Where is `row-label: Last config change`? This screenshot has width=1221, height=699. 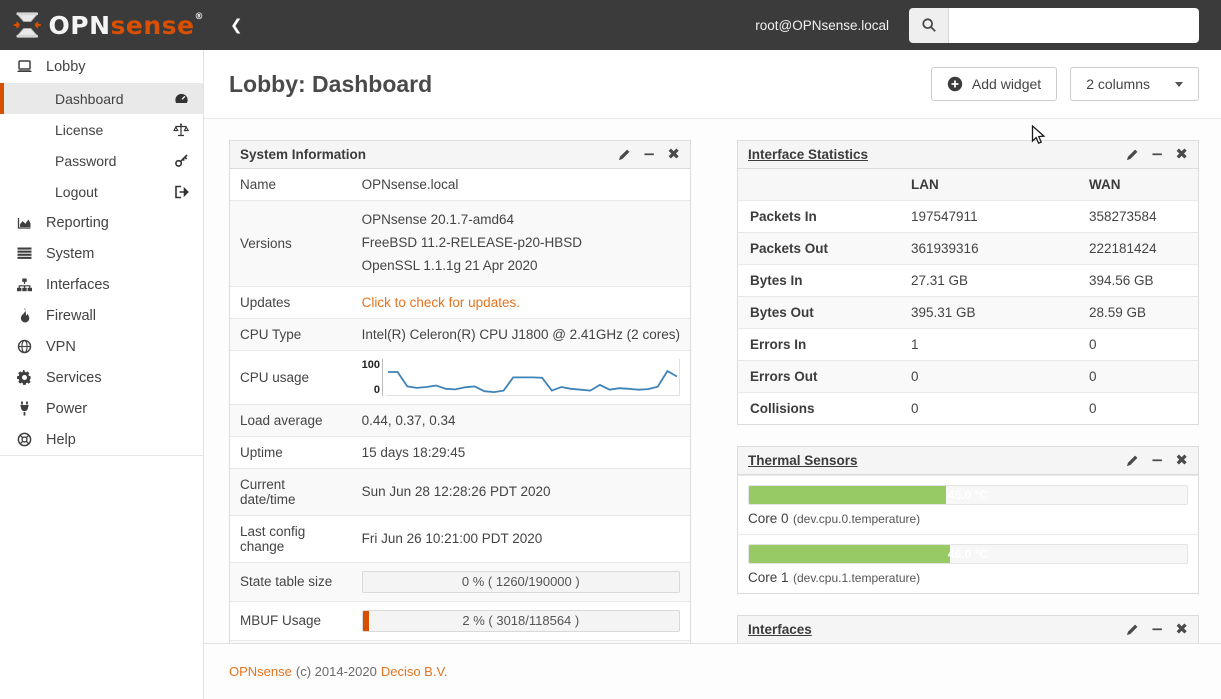 row-label: Last config change is located at coordinates (291, 538).